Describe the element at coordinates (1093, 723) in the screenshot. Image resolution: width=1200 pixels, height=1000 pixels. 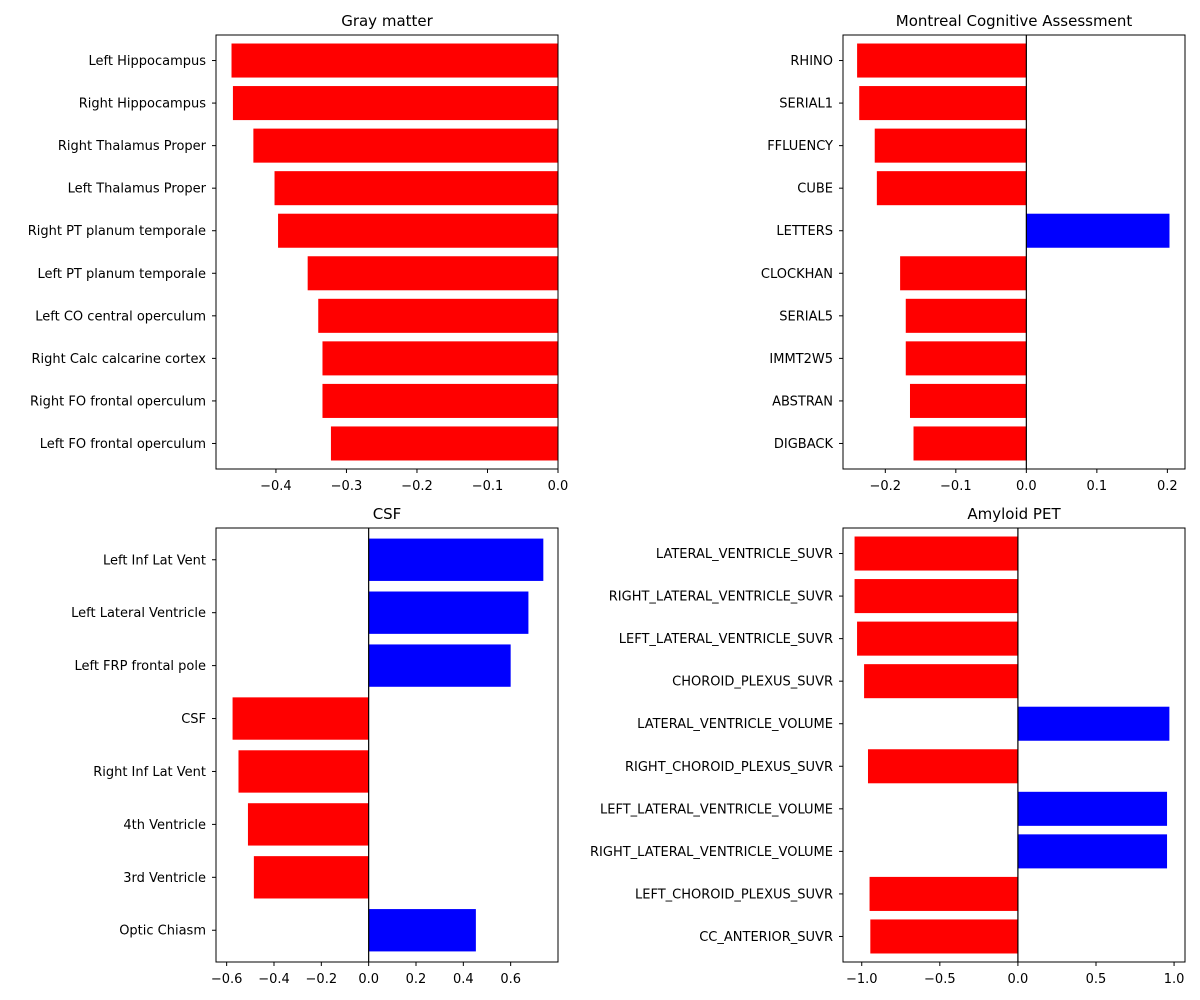
I see `bar-lateral-ventricle-volume` at that location.